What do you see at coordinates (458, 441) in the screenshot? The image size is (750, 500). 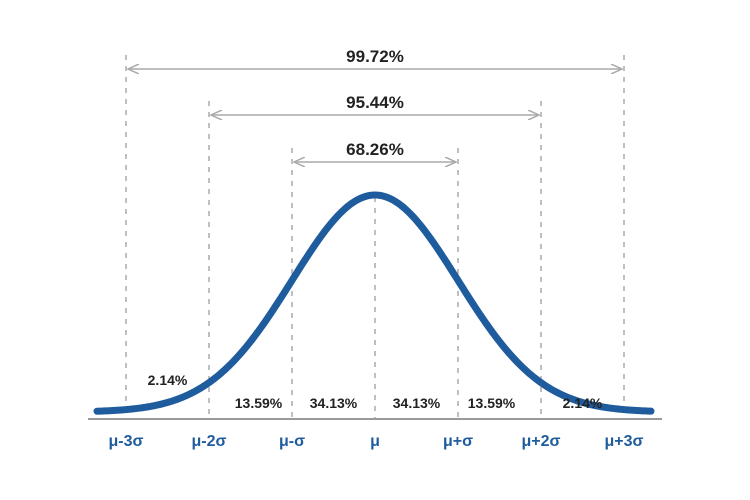 I see `axis-tick-label: μ+σ` at bounding box center [458, 441].